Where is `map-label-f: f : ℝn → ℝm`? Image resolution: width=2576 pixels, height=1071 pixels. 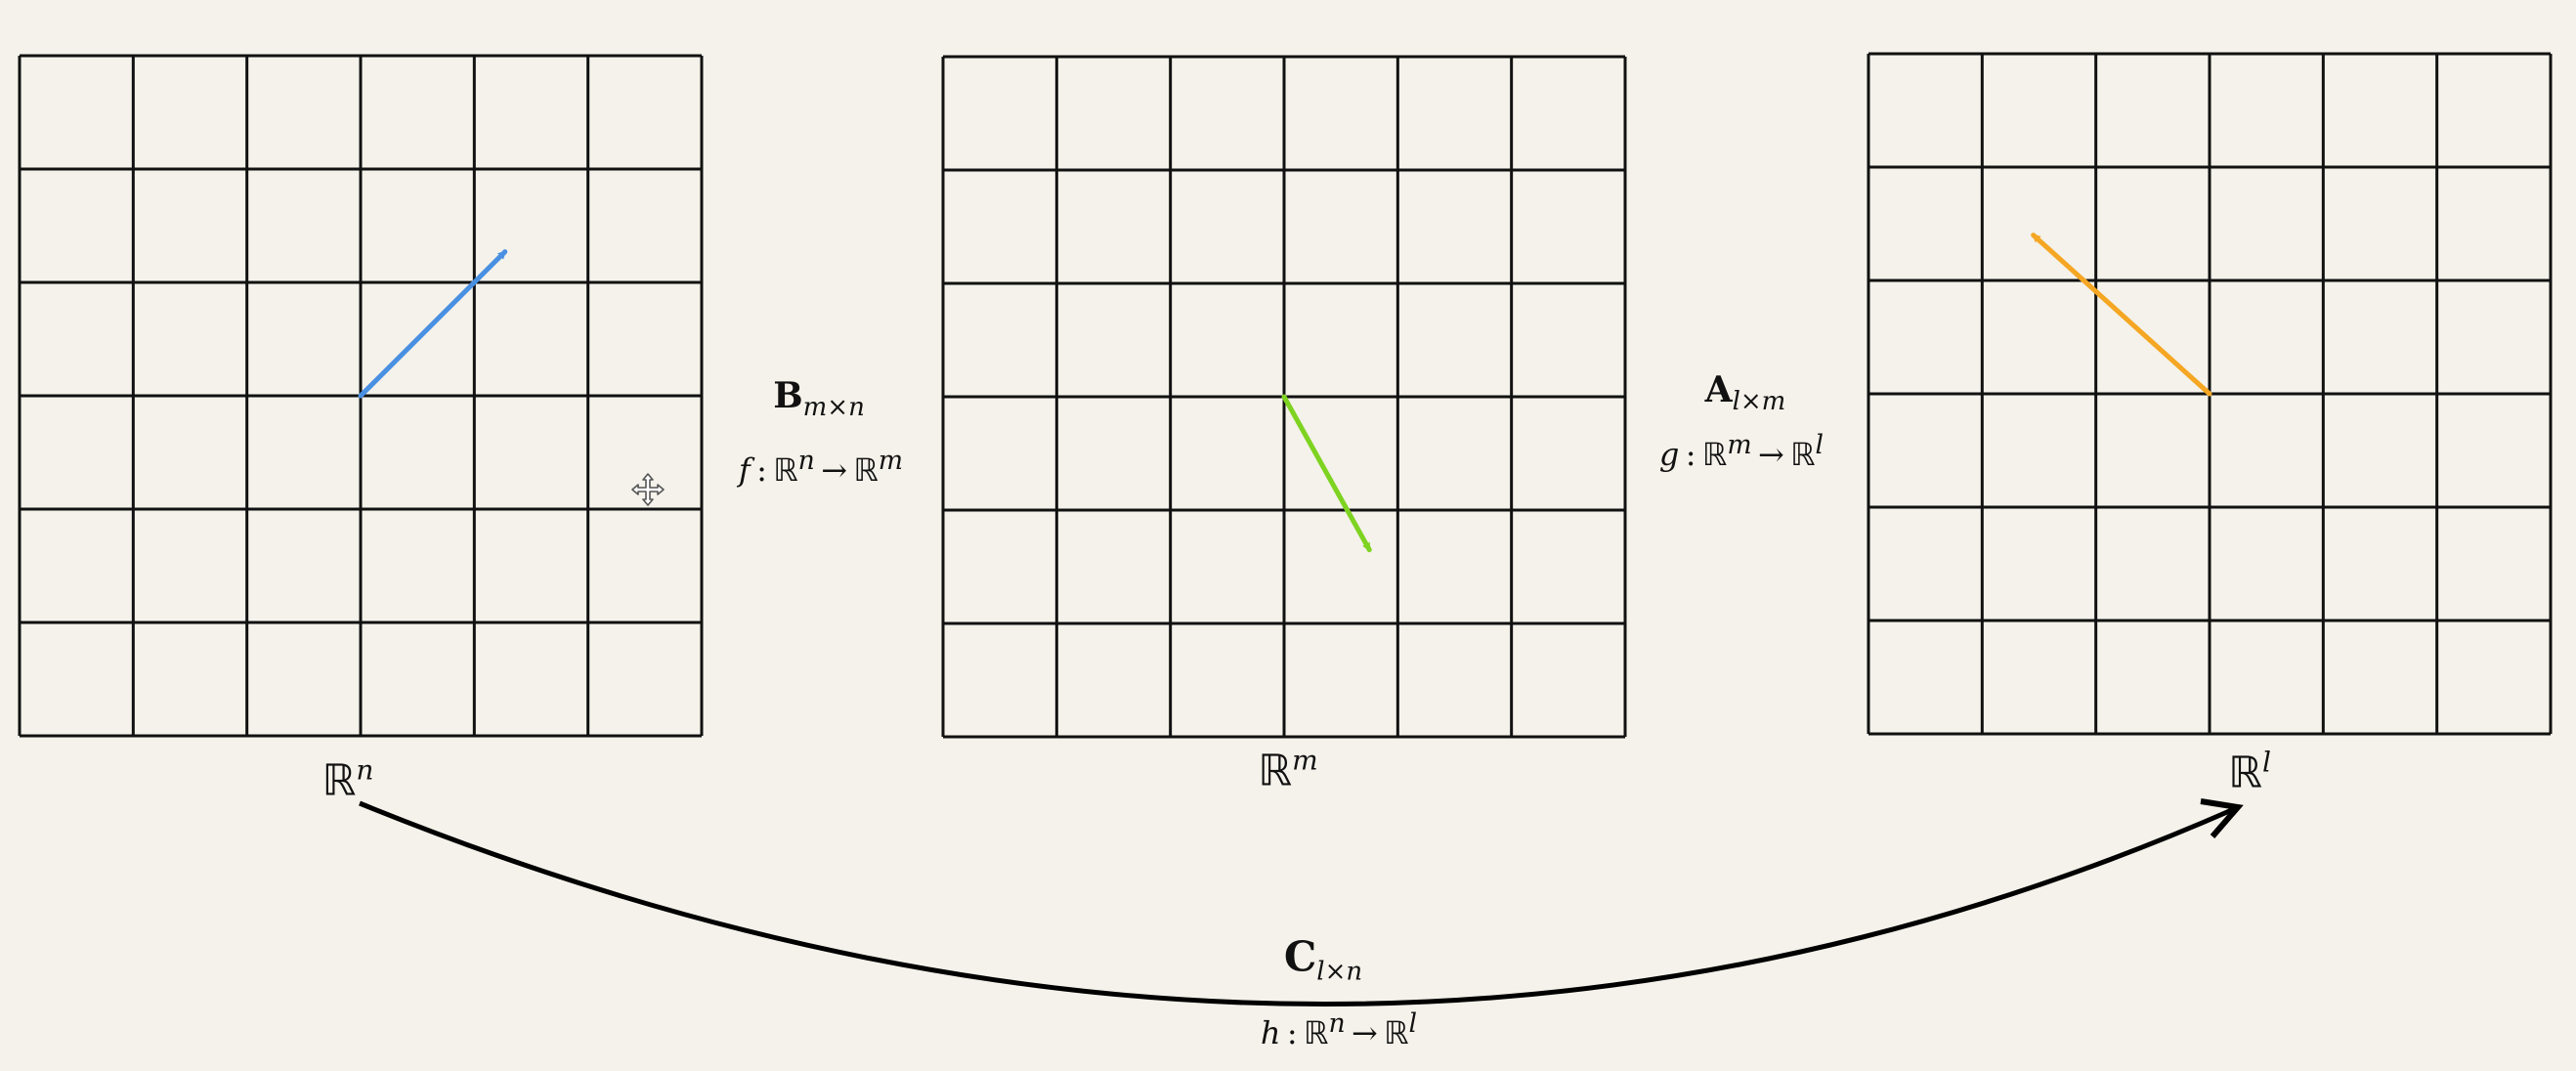 map-label-f: f : ℝn → ℝm is located at coordinates (821, 467).